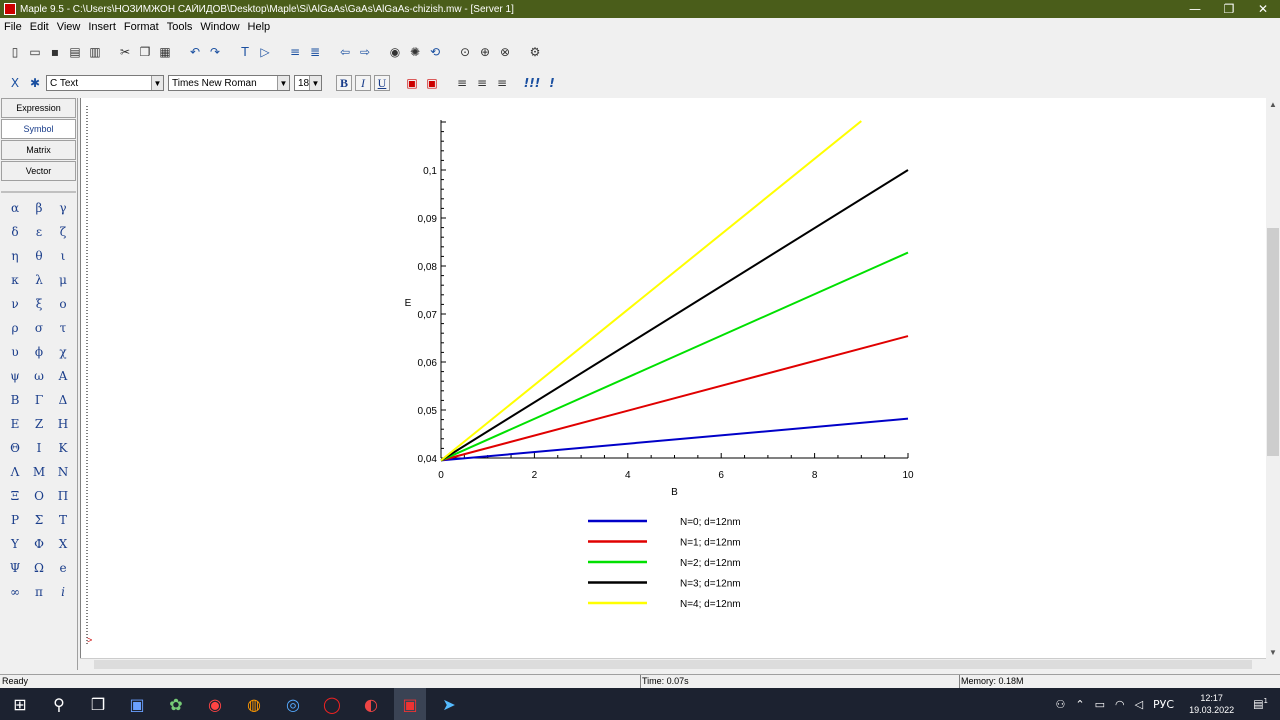  What do you see at coordinates (215, 704) in the screenshot?
I see `chrome-icon: ◉` at bounding box center [215, 704].